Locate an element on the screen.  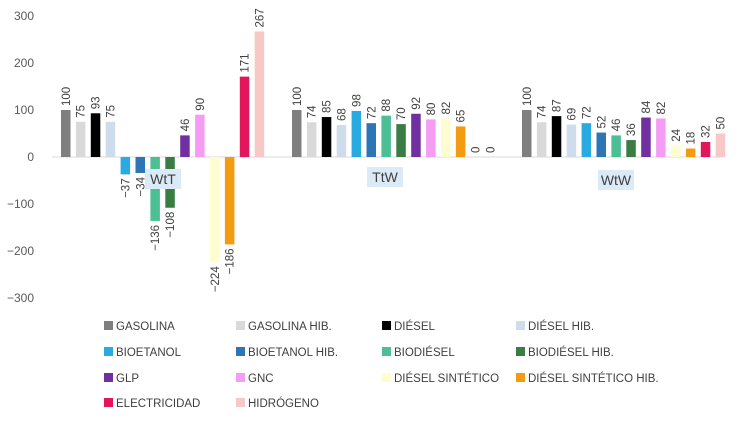
data-label: 68 is located at coordinates (342, 114).